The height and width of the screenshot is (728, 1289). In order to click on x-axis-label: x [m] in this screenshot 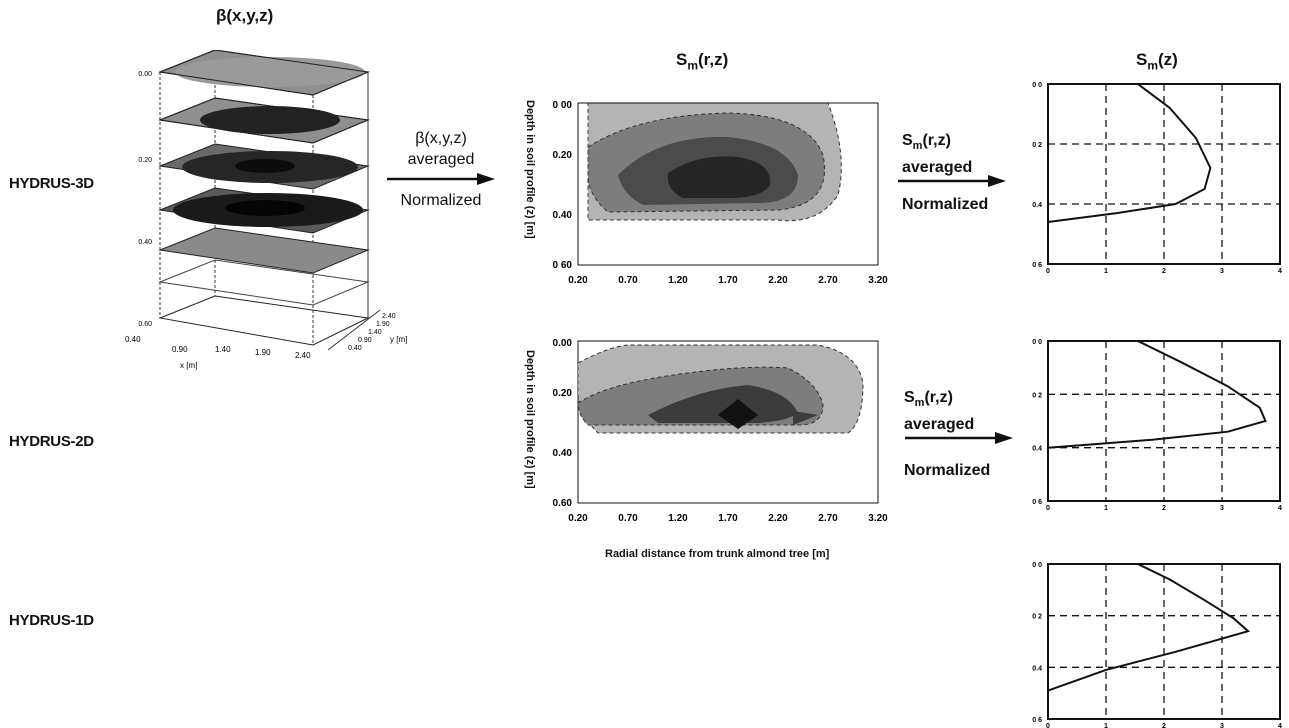, I will do `click(188, 365)`.